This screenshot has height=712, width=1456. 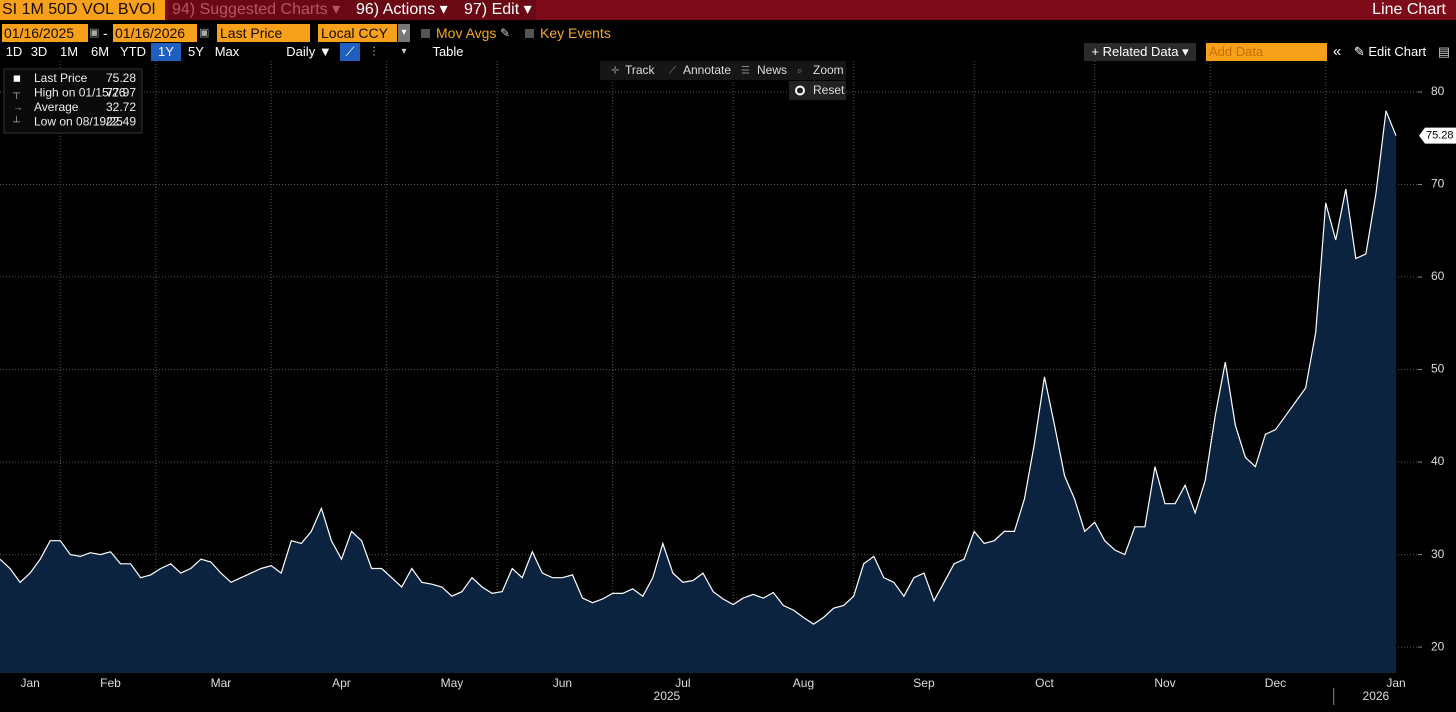 What do you see at coordinates (16, 93) in the screenshot?
I see `legend-icon: ┬` at bounding box center [16, 93].